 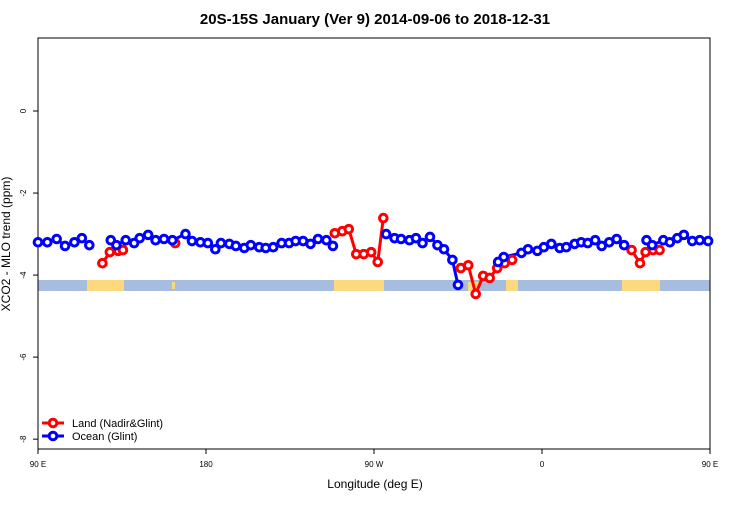 I want to click on y-tick-label: -6, so click(x=23, y=357).